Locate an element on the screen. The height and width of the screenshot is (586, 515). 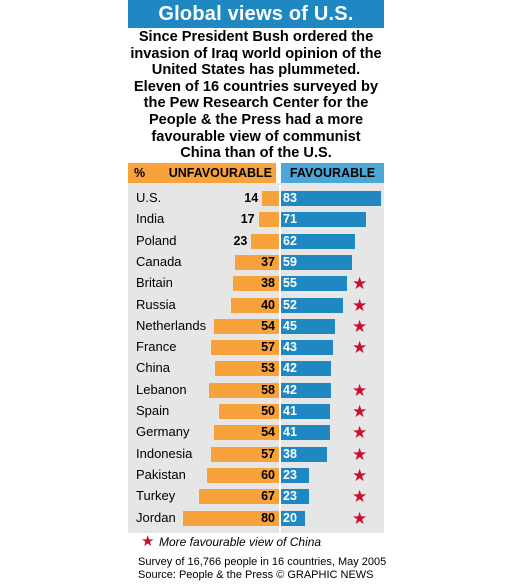
favourable-header: FAVOURABLE is located at coordinates (332, 173).